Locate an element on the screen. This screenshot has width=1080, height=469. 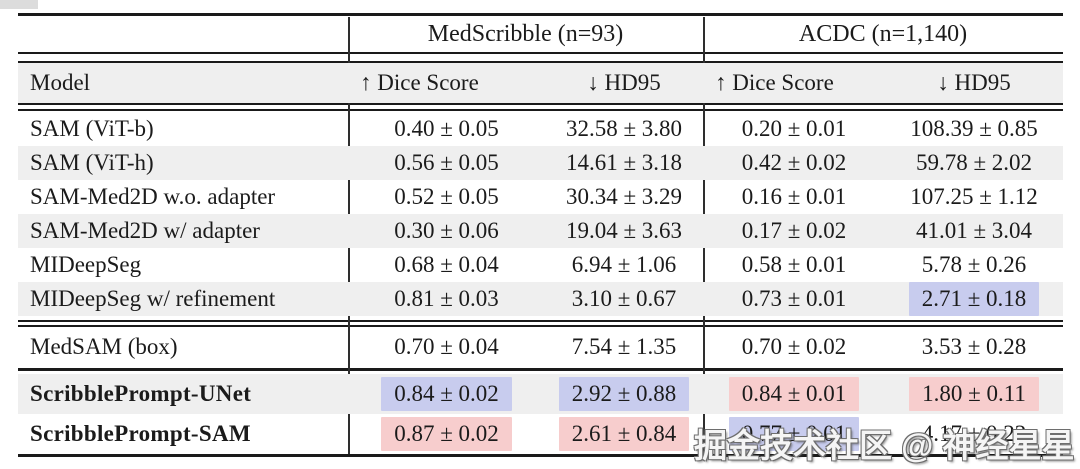
model-name: MedSAM (box) is located at coordinates (104, 346).